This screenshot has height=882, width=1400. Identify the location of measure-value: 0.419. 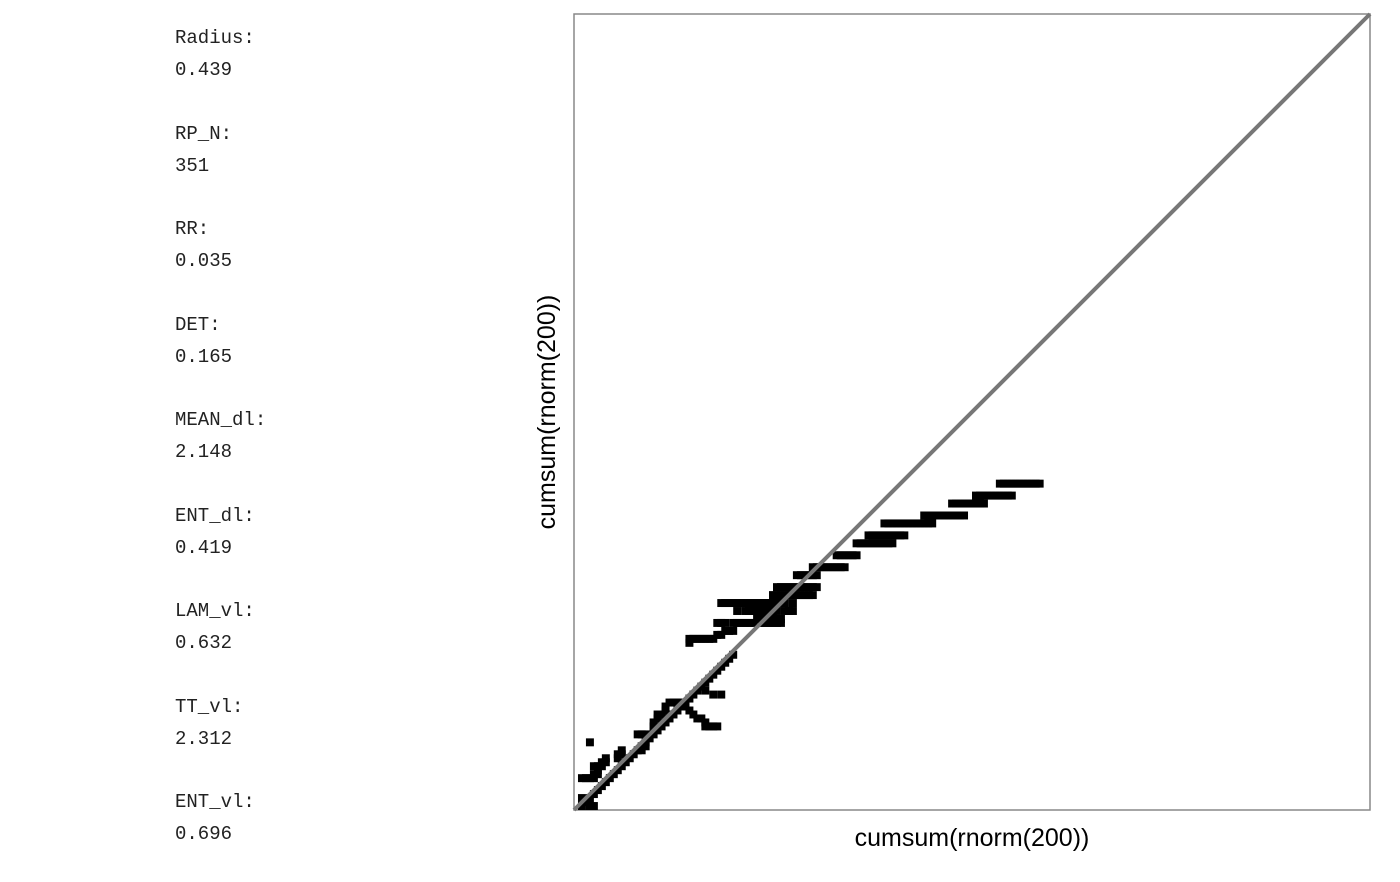
(204, 547).